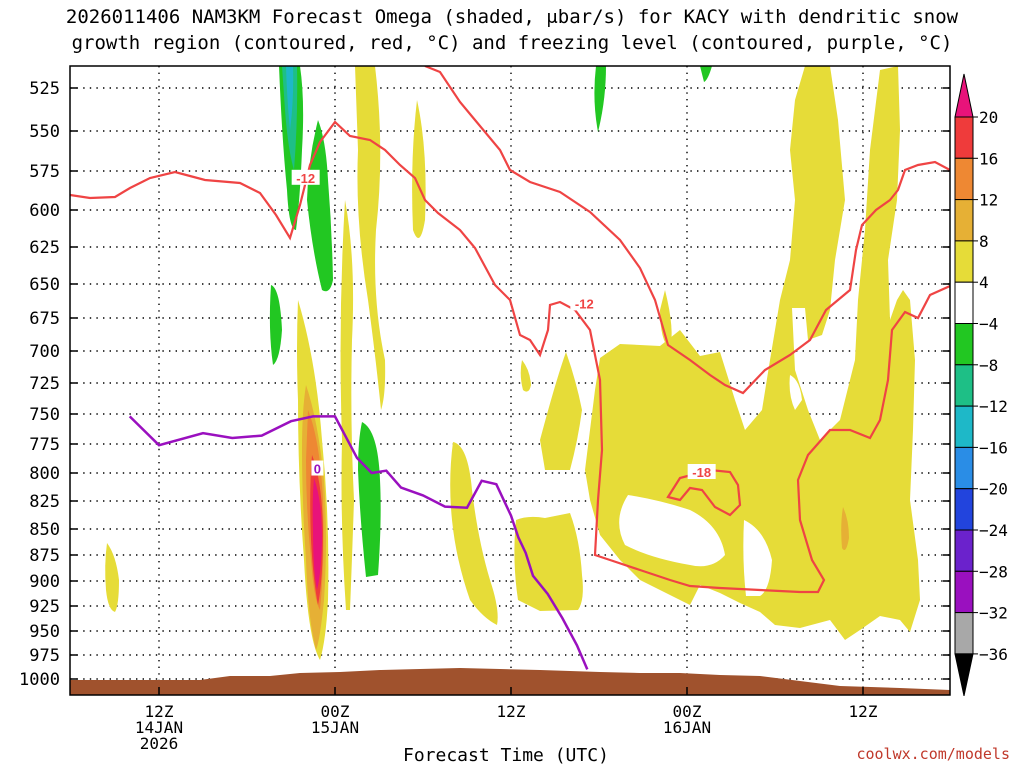 The width and height of the screenshot is (1024, 768). What do you see at coordinates (44, 530) in the screenshot?
I see `y-tick-label: 850` at bounding box center [44, 530].